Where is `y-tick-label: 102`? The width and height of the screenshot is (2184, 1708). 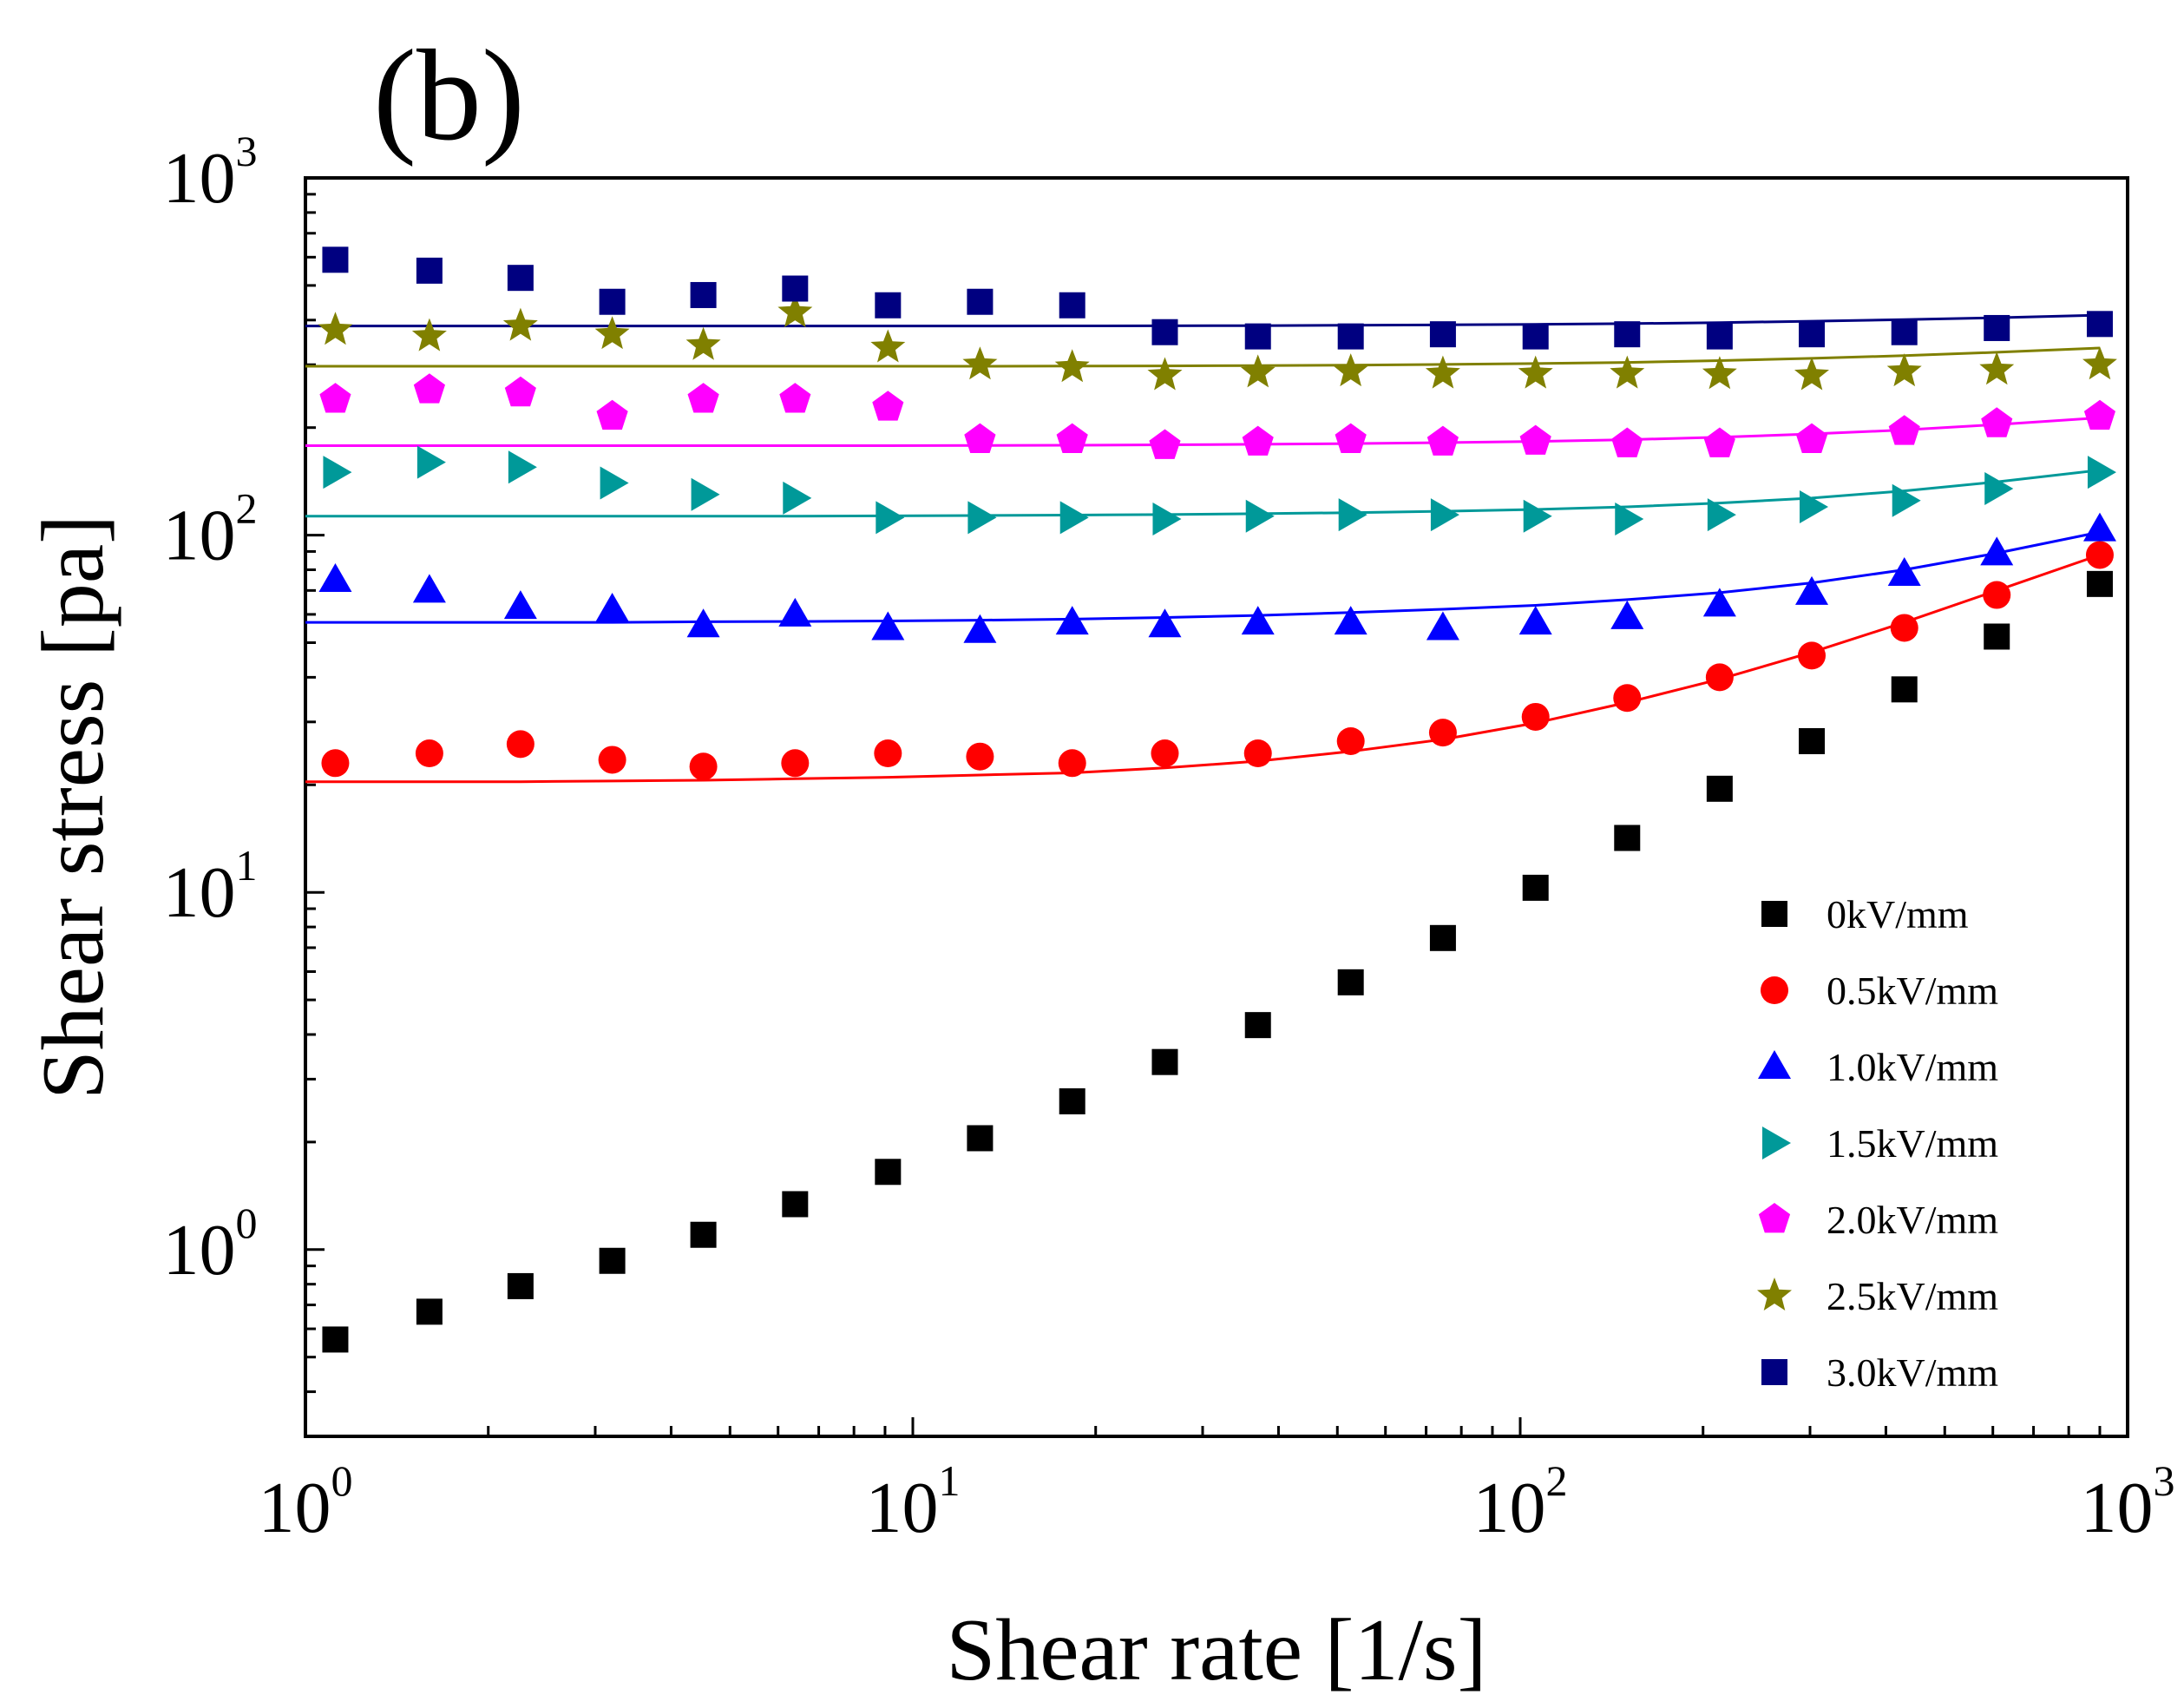
y-tick-label: 102 is located at coordinates (210, 530).